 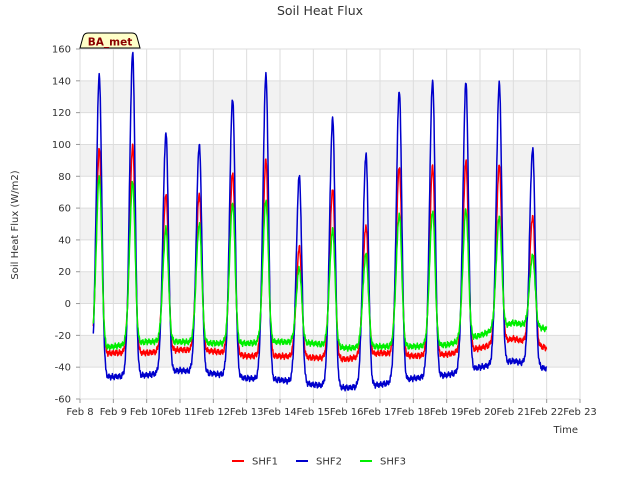 What do you see at coordinates (580, 412) in the screenshot?
I see `x-tick-label: Feb 23` at bounding box center [580, 412].